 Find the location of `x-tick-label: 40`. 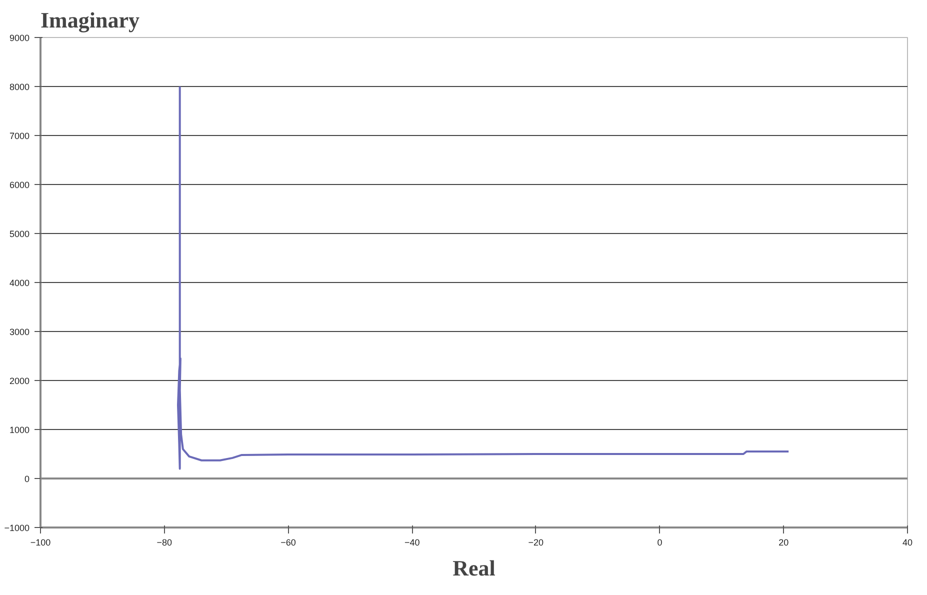

x-tick-label: 40 is located at coordinates (907, 543).